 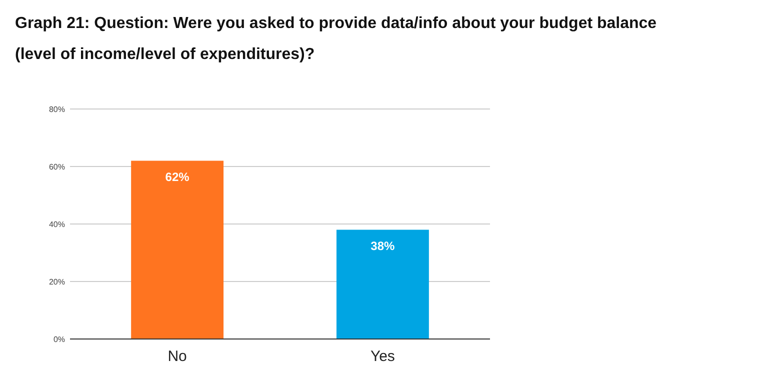 What do you see at coordinates (56, 224) in the screenshot?
I see `y-tick-label: 40%` at bounding box center [56, 224].